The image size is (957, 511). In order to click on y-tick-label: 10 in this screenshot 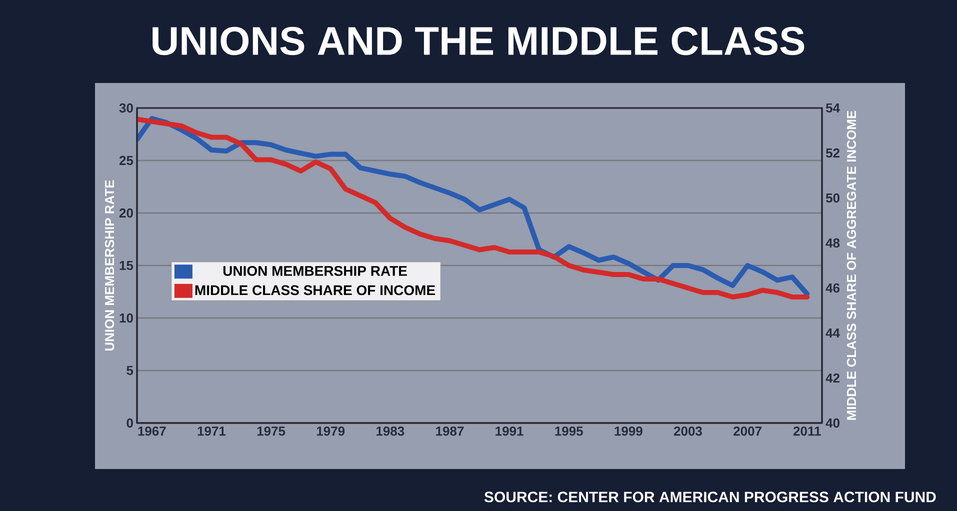, I will do `click(126, 318)`.